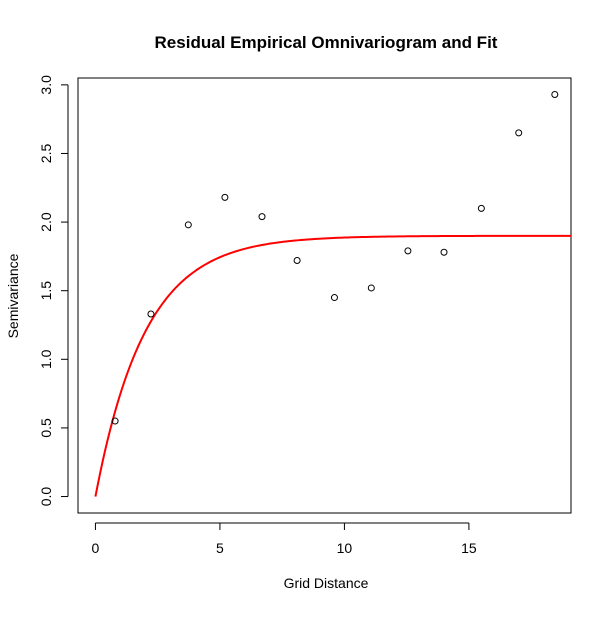 Image resolution: width=612 pixels, height=617 pixels. What do you see at coordinates (220, 548) in the screenshot?
I see `x-tick-label: 5` at bounding box center [220, 548].